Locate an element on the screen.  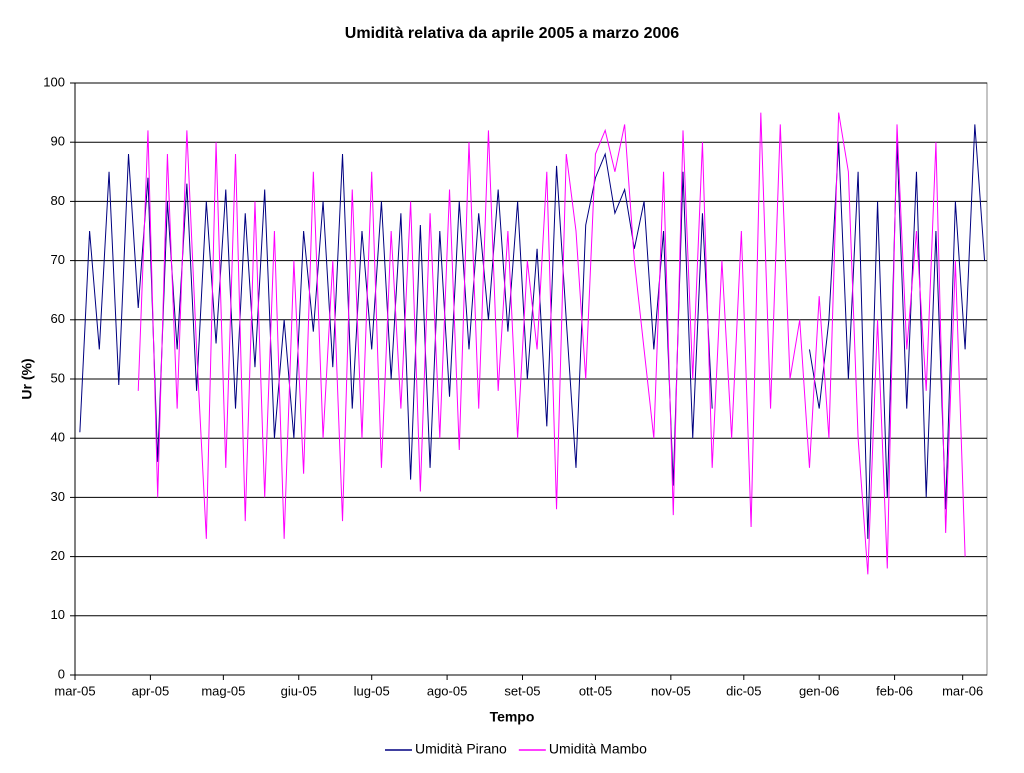
x-tick-label: feb-06 is located at coordinates (894, 690).